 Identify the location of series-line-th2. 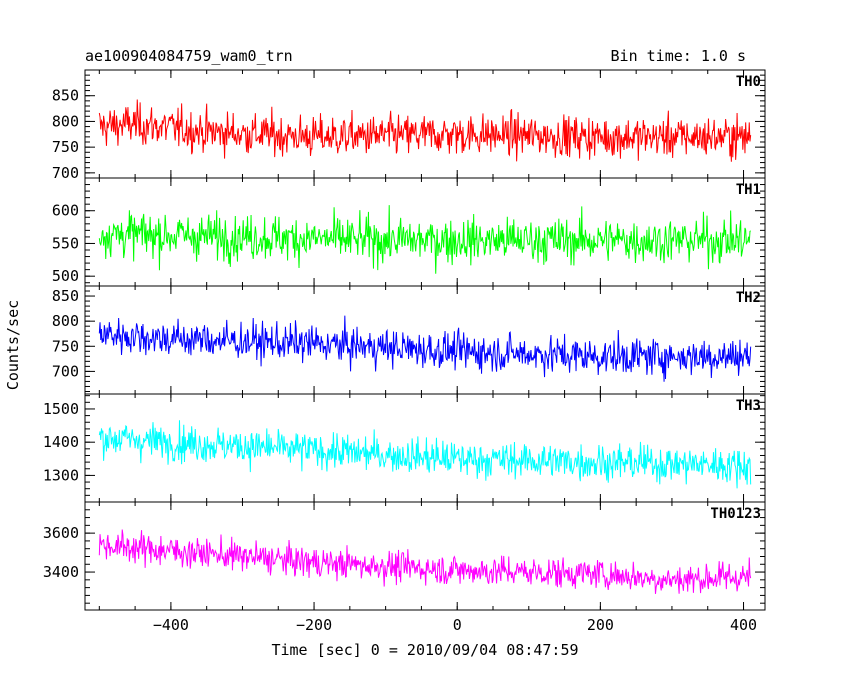
(425, 348).